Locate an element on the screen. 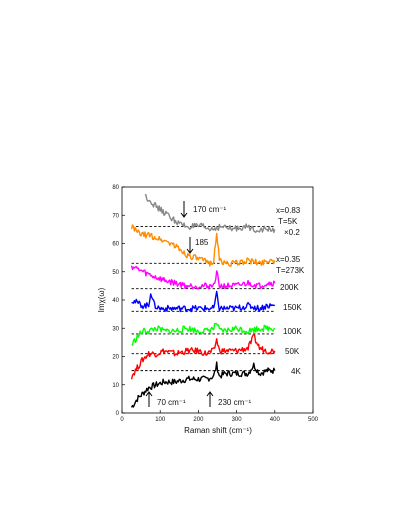 This screenshot has width=400, height=518. y-tick-label: 80 is located at coordinates (115, 188).